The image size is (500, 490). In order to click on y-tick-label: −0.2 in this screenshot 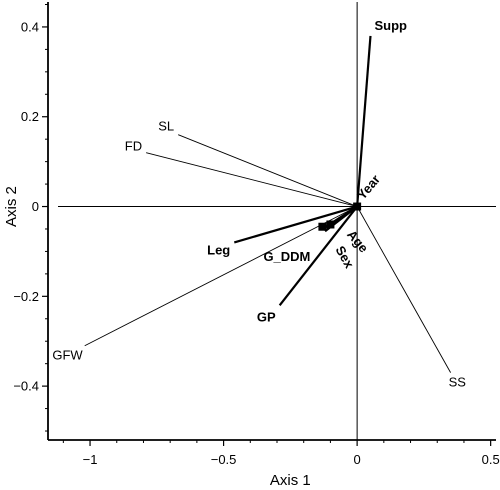, I will do `click(26, 296)`.